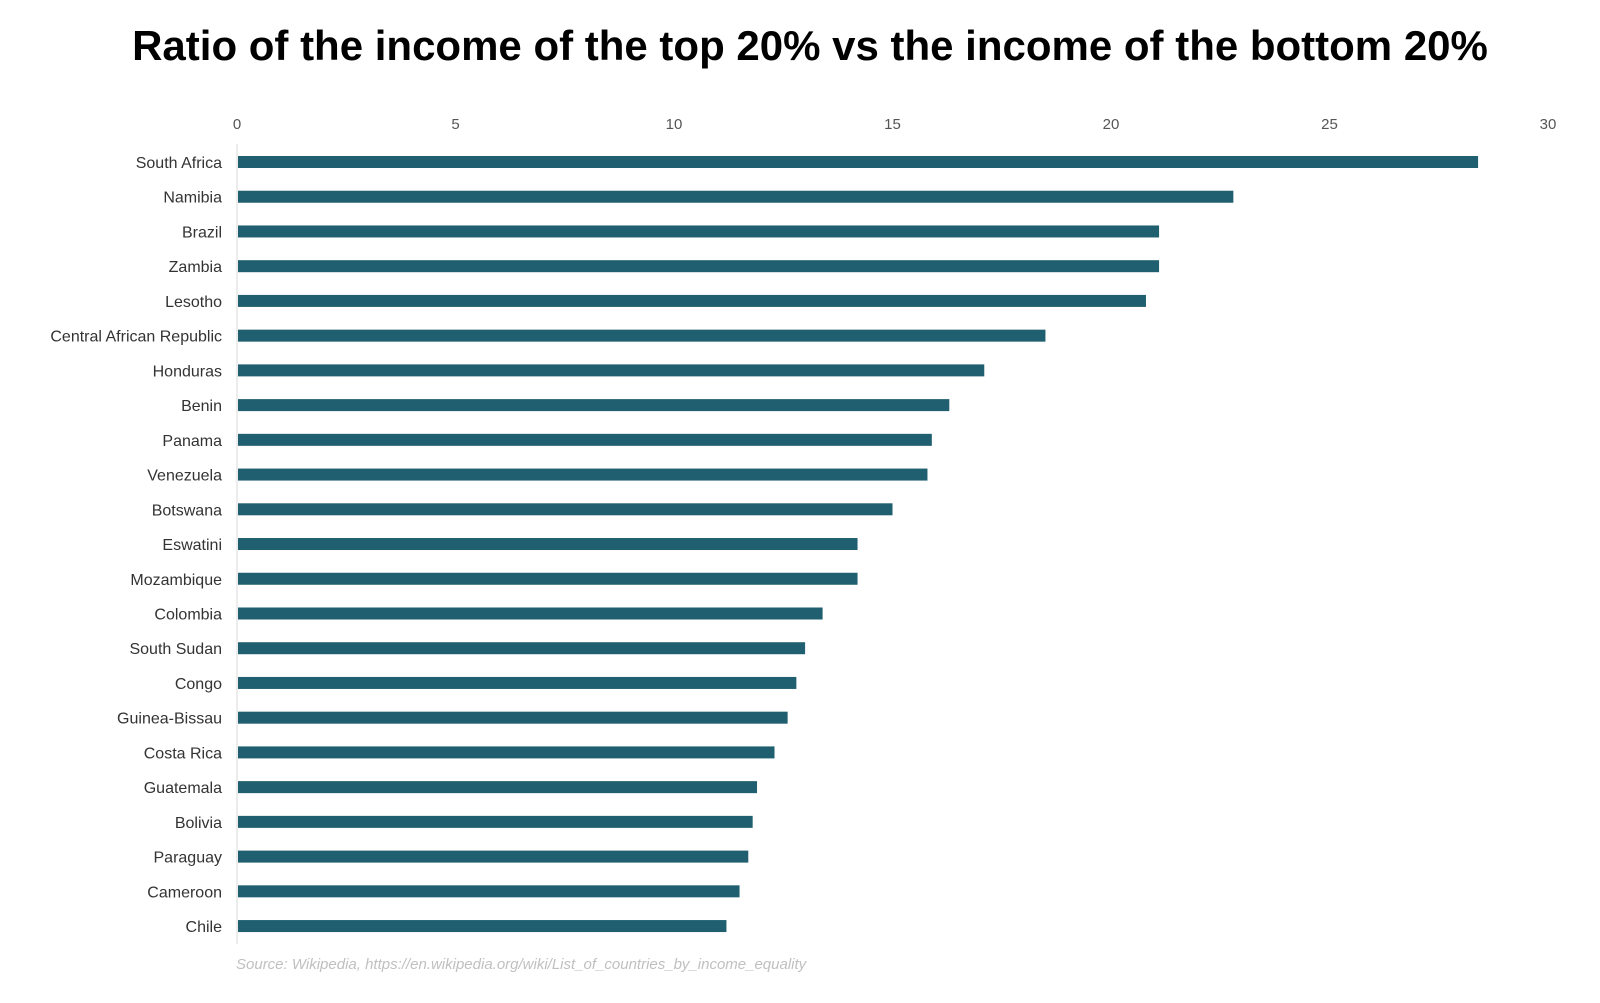  I want to click on category-label: Chile, so click(204, 927).